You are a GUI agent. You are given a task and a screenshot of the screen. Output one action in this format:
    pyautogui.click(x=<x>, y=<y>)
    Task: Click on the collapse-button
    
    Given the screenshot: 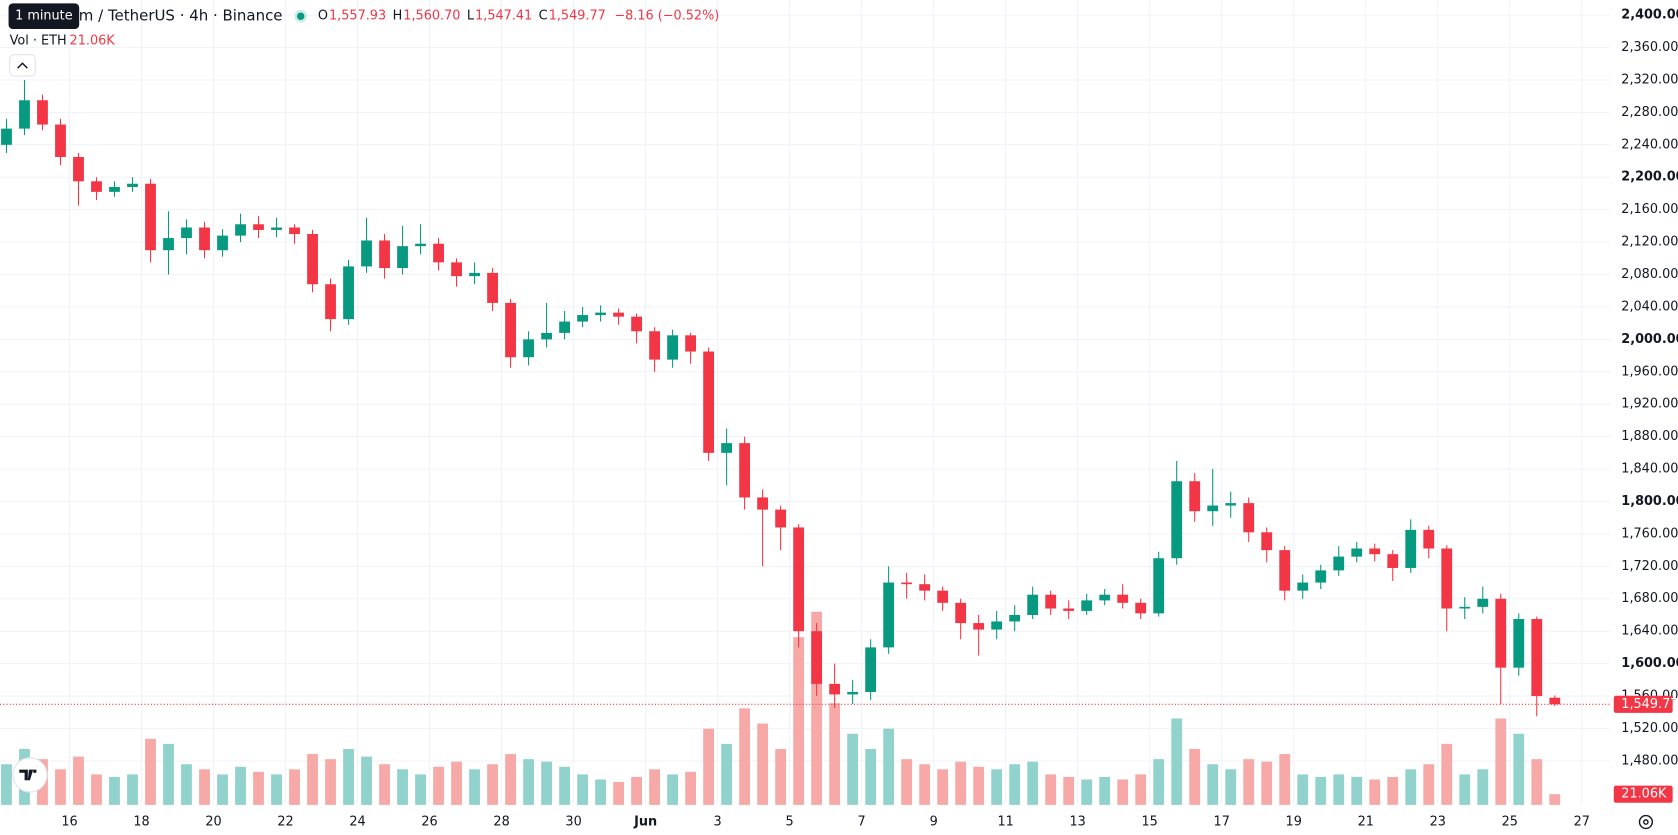 What is the action you would take?
    pyautogui.click(x=22, y=65)
    